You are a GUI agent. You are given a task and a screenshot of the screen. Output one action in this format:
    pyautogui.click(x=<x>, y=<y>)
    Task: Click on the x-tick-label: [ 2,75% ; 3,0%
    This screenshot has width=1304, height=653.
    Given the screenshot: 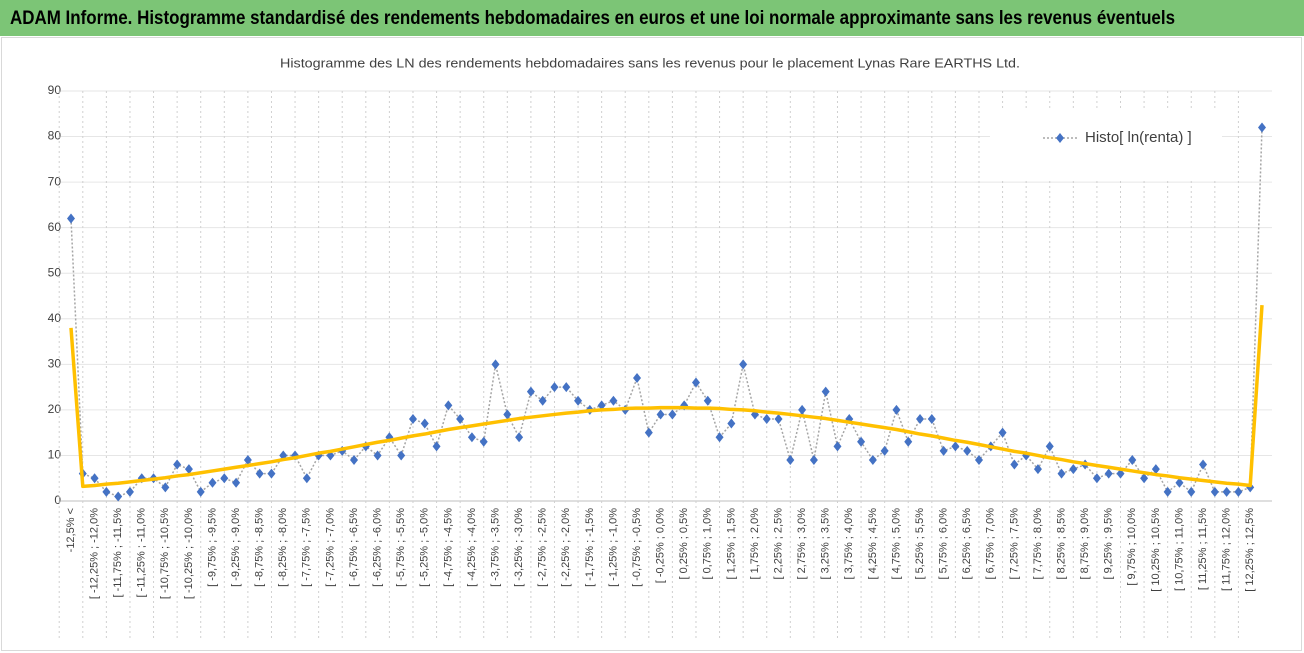 What is the action you would take?
    pyautogui.click(x=802, y=544)
    